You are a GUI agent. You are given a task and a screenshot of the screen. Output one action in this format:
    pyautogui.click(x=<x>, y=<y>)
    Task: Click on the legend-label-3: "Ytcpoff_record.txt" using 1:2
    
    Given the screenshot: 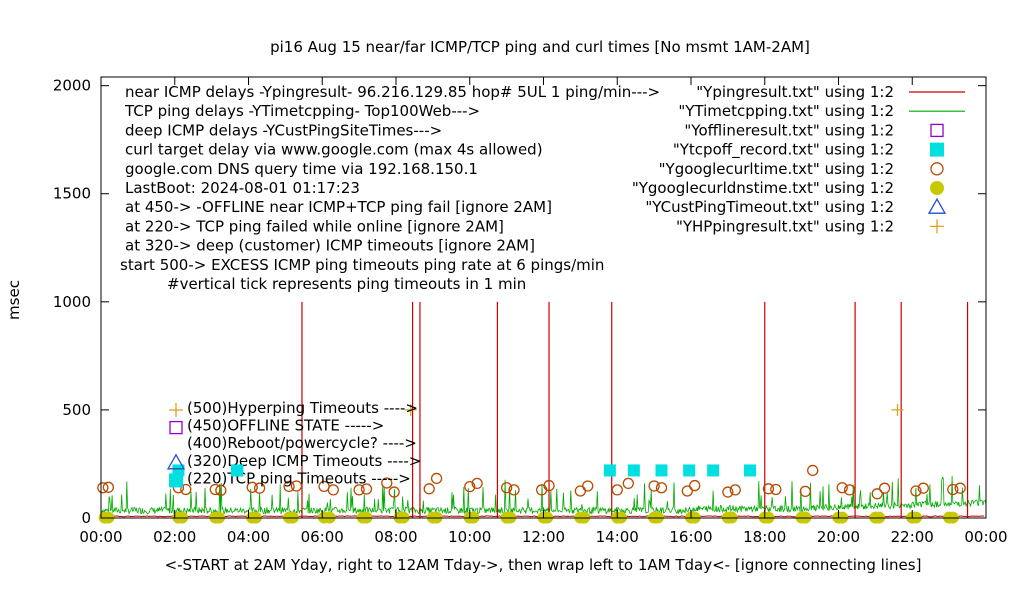 What is the action you would take?
    pyautogui.click(x=783, y=150)
    